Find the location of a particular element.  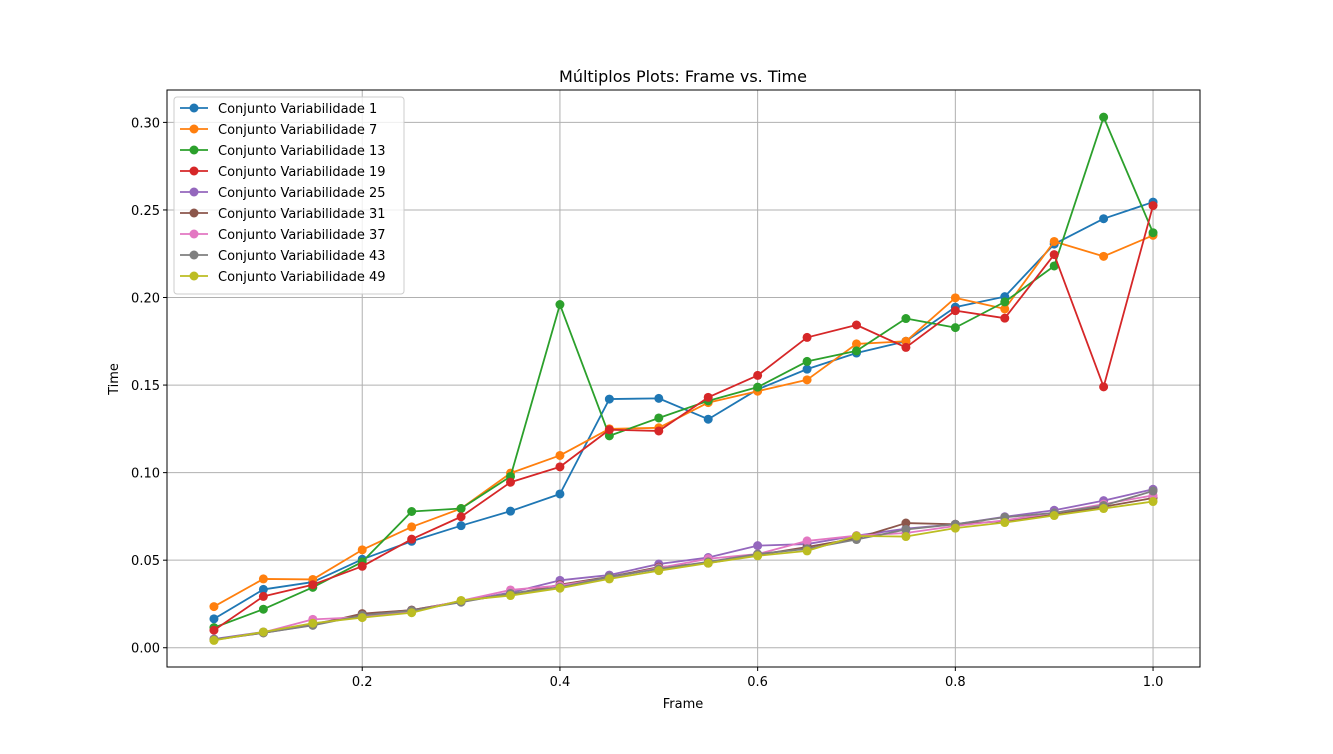

legend-item: Conjunto Variabilidade 49 is located at coordinates (283, 277).